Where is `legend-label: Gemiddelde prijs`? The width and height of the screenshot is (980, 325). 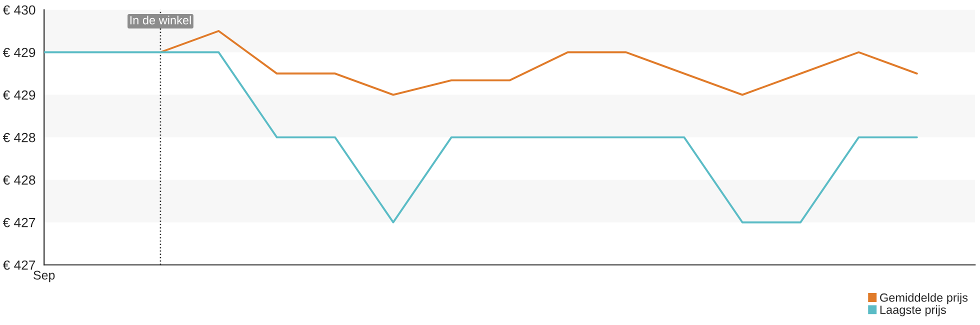
legend-label: Gemiddelde prijs is located at coordinates (924, 298).